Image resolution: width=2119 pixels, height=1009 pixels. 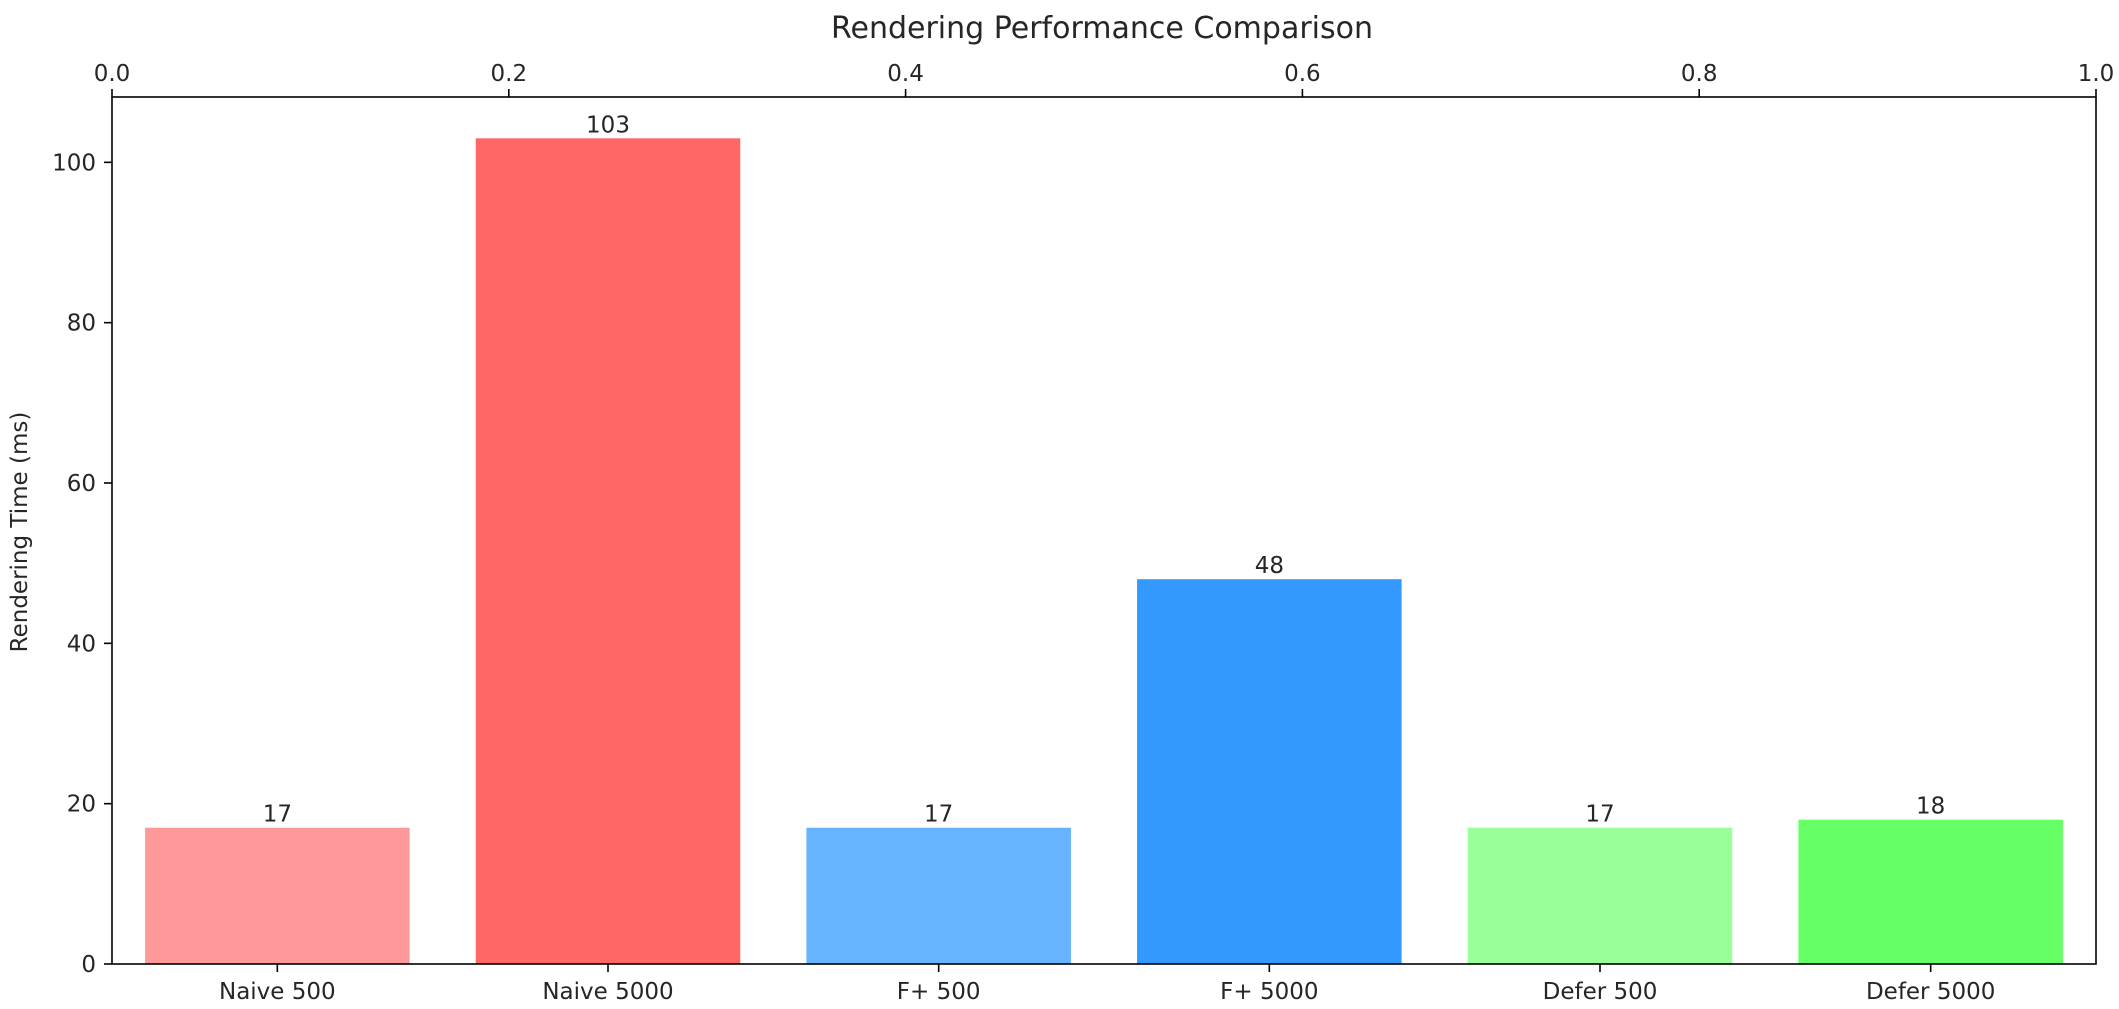 What do you see at coordinates (1930, 992) in the screenshot?
I see `x-tick-label-defer-5000: Defer 5000` at bounding box center [1930, 992].